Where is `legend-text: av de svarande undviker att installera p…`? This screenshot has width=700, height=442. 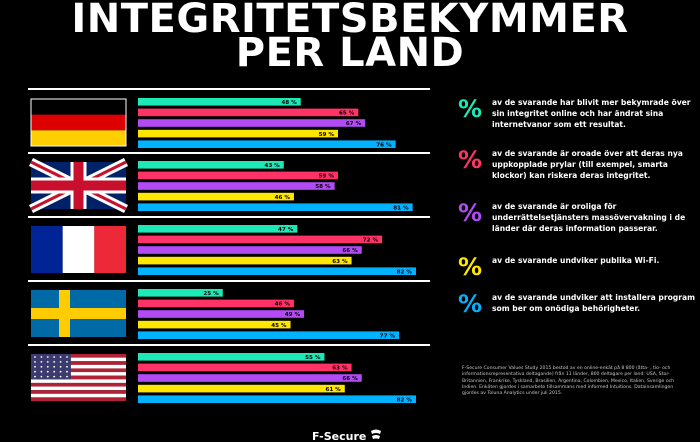 legend-text: av de svarande undviker att installera p… is located at coordinates (594, 303).